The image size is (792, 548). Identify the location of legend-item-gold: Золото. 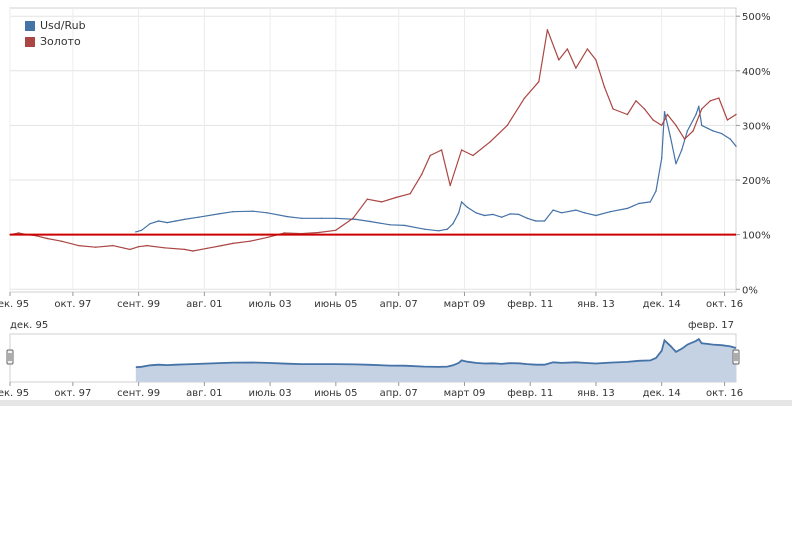
(55, 42).